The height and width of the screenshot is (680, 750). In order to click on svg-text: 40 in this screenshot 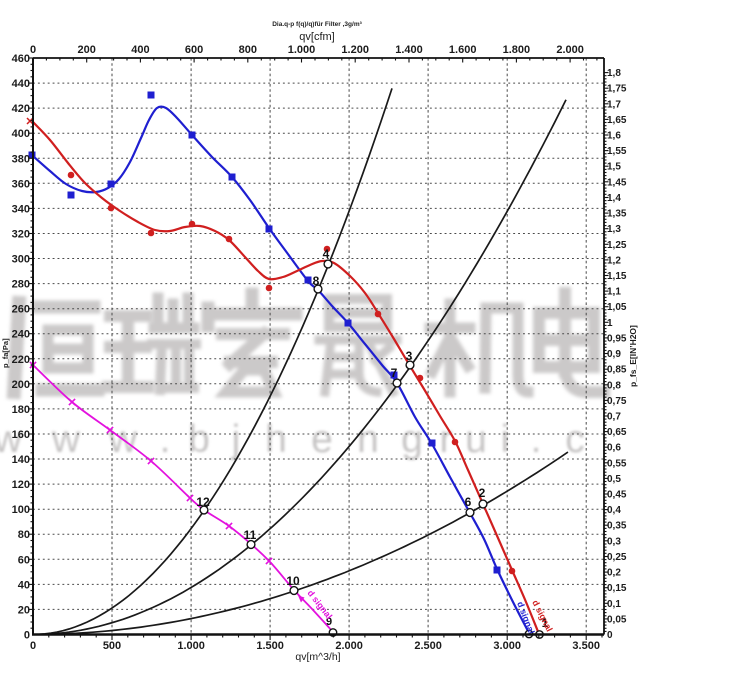, I will do `click(24, 585)`.